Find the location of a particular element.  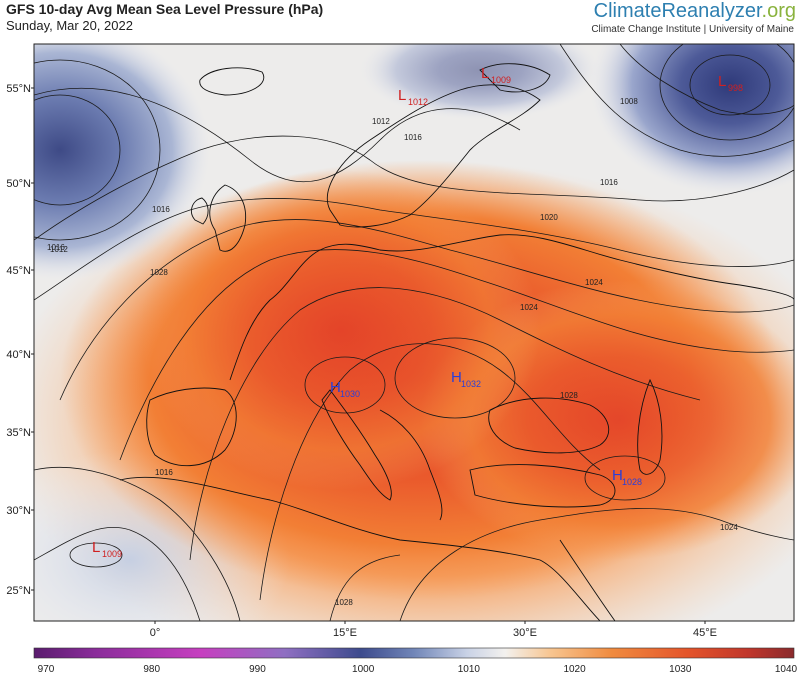

colorbar is located at coordinates (414, 653).